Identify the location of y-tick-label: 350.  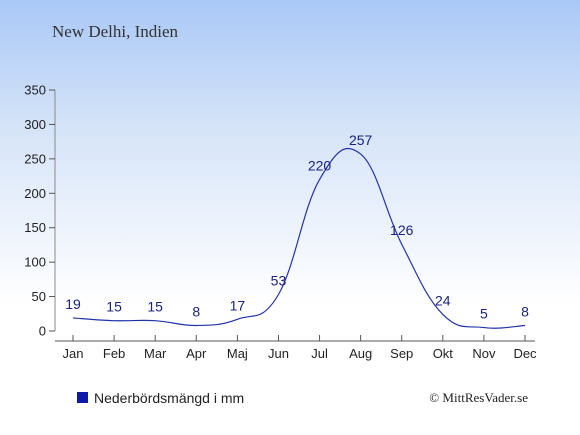
(35, 90).